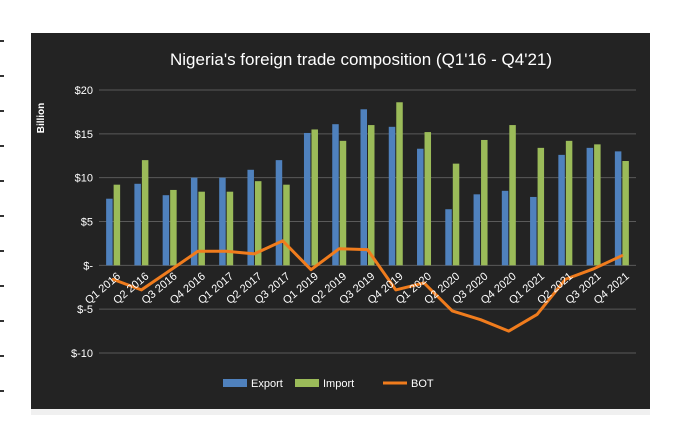  I want to click on y-axis-ticks: $20 $15 $10 $5 $- $-5 $-10, so click(82, 222).